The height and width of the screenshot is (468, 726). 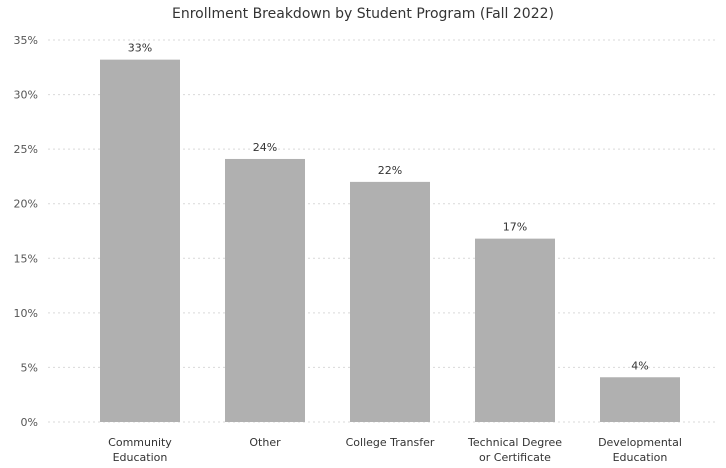 I want to click on data-label: 4%, so click(x=639, y=365).